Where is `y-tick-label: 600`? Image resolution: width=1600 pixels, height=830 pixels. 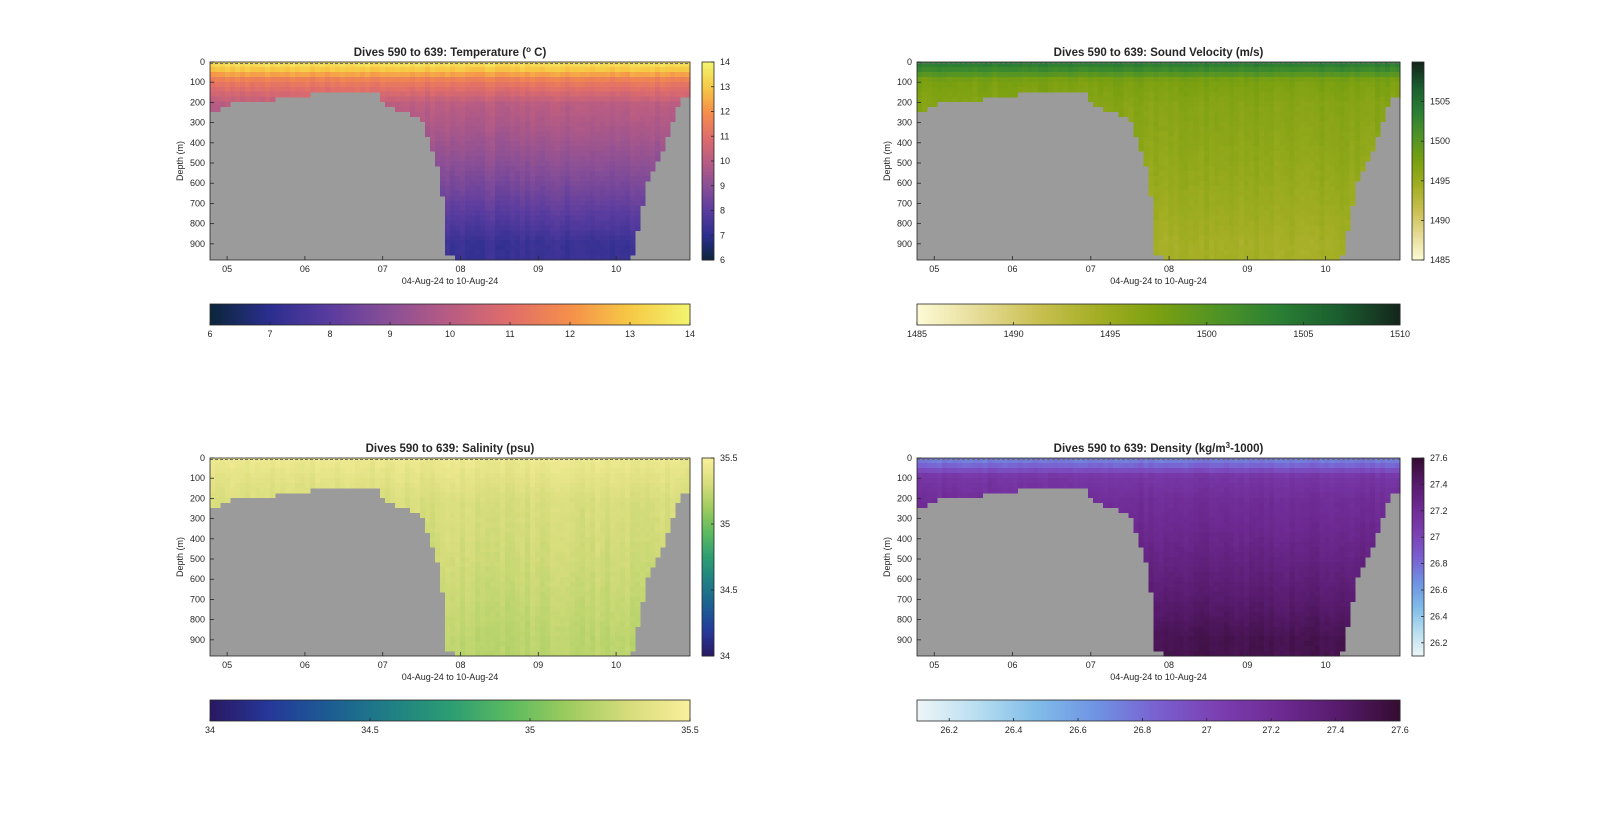
y-tick-label: 600 is located at coordinates (197, 183).